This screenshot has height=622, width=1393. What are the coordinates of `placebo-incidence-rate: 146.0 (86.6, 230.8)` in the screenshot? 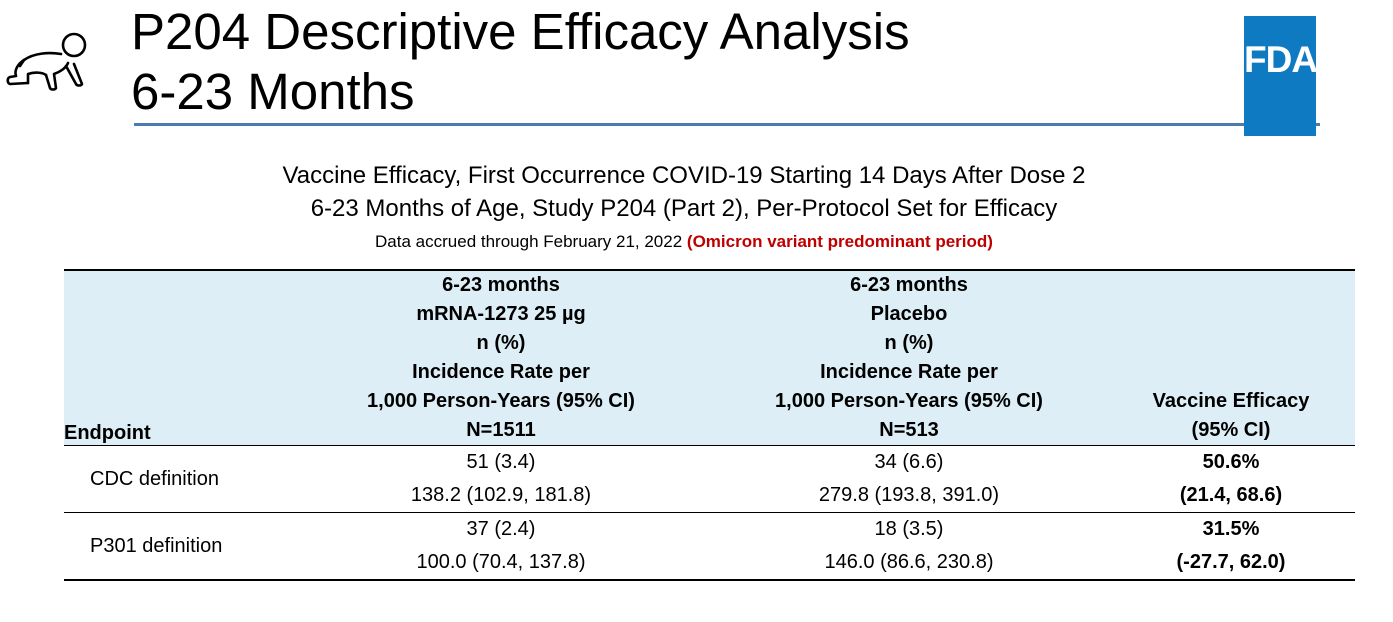 It's located at (909, 562).